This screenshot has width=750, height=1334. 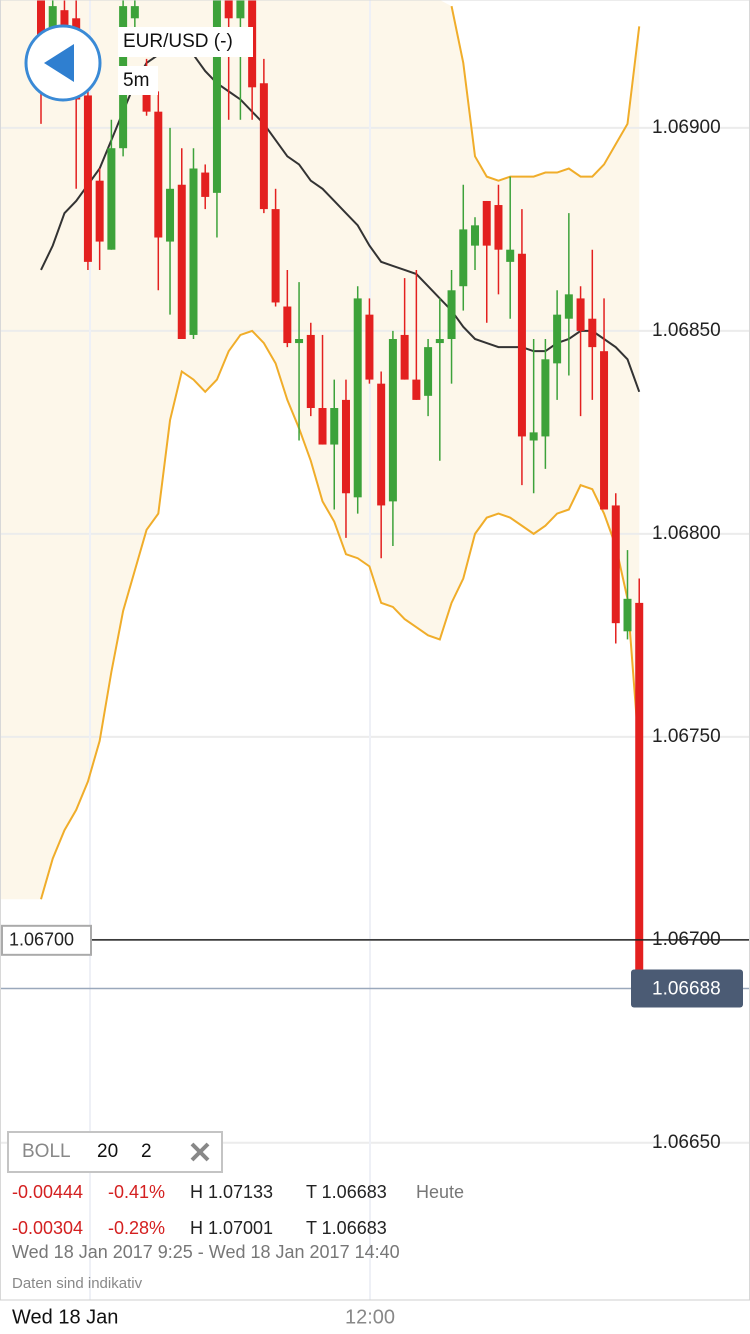 I want to click on back-button, so click(x=63, y=63).